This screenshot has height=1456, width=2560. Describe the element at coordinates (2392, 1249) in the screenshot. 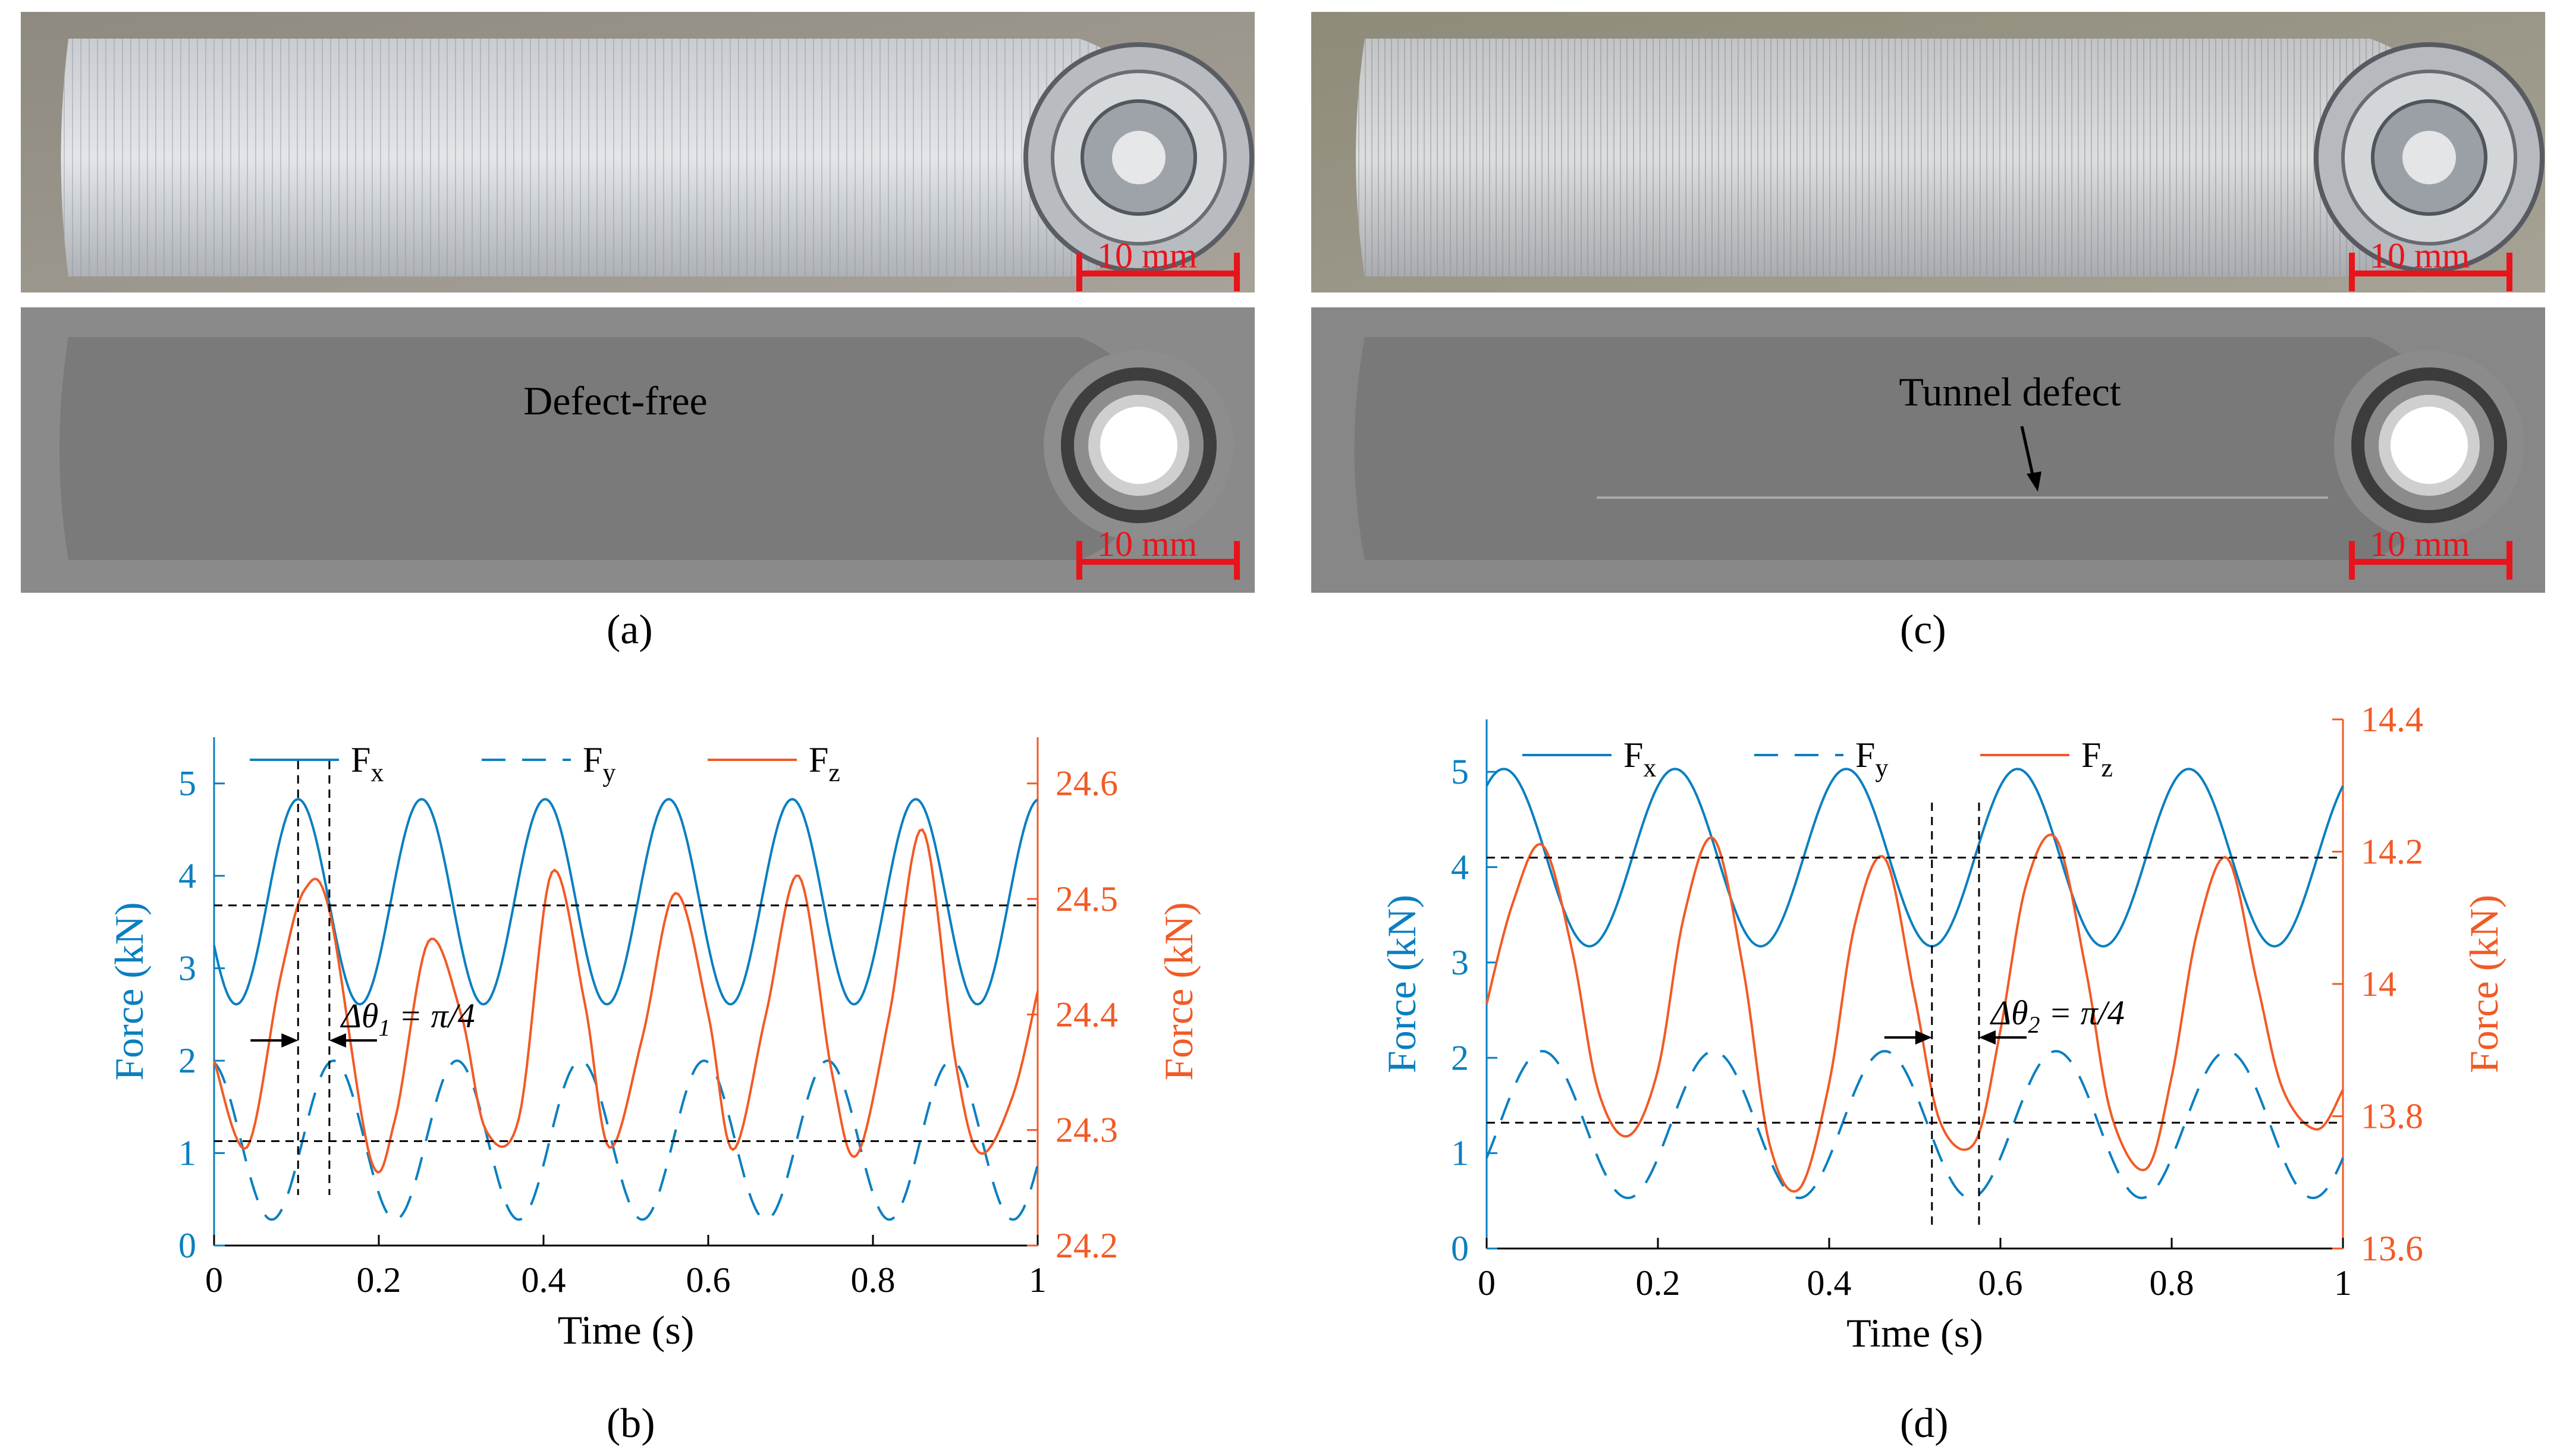

I see `y-tick-label-right: 13.6` at that location.